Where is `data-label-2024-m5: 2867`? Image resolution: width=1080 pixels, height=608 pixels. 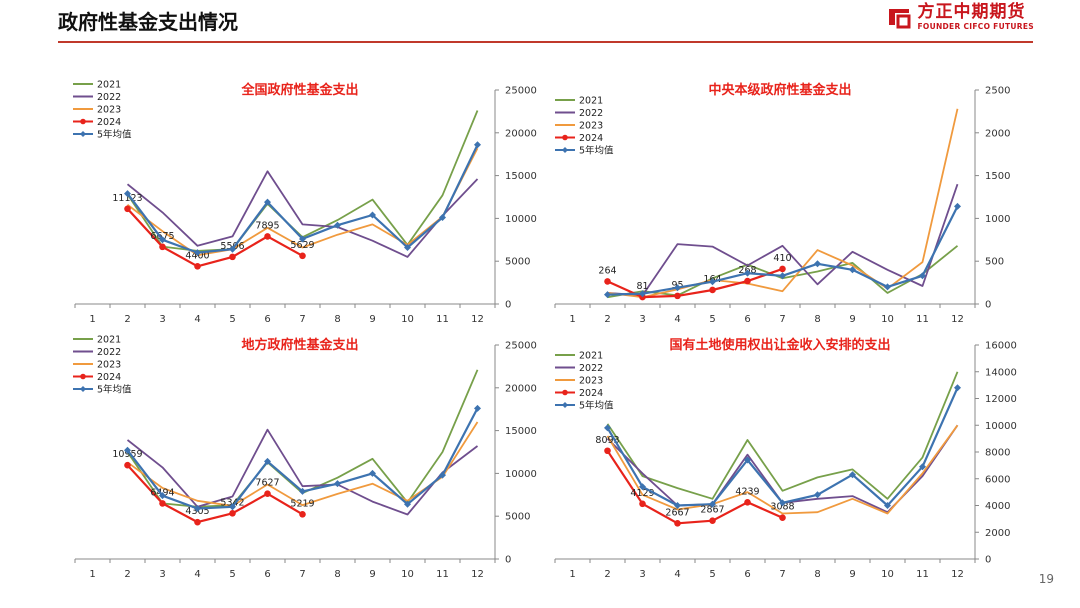
data-label-2024-m5: 2867 is located at coordinates (712, 510).